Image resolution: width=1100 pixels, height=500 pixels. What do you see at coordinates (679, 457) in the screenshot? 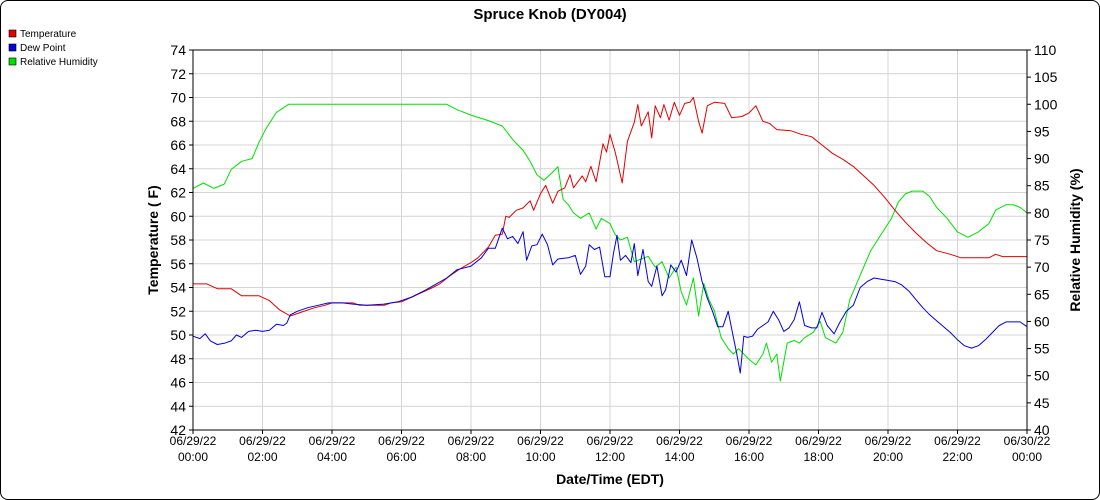
I see `x-tick-time: 14:00` at bounding box center [679, 457].